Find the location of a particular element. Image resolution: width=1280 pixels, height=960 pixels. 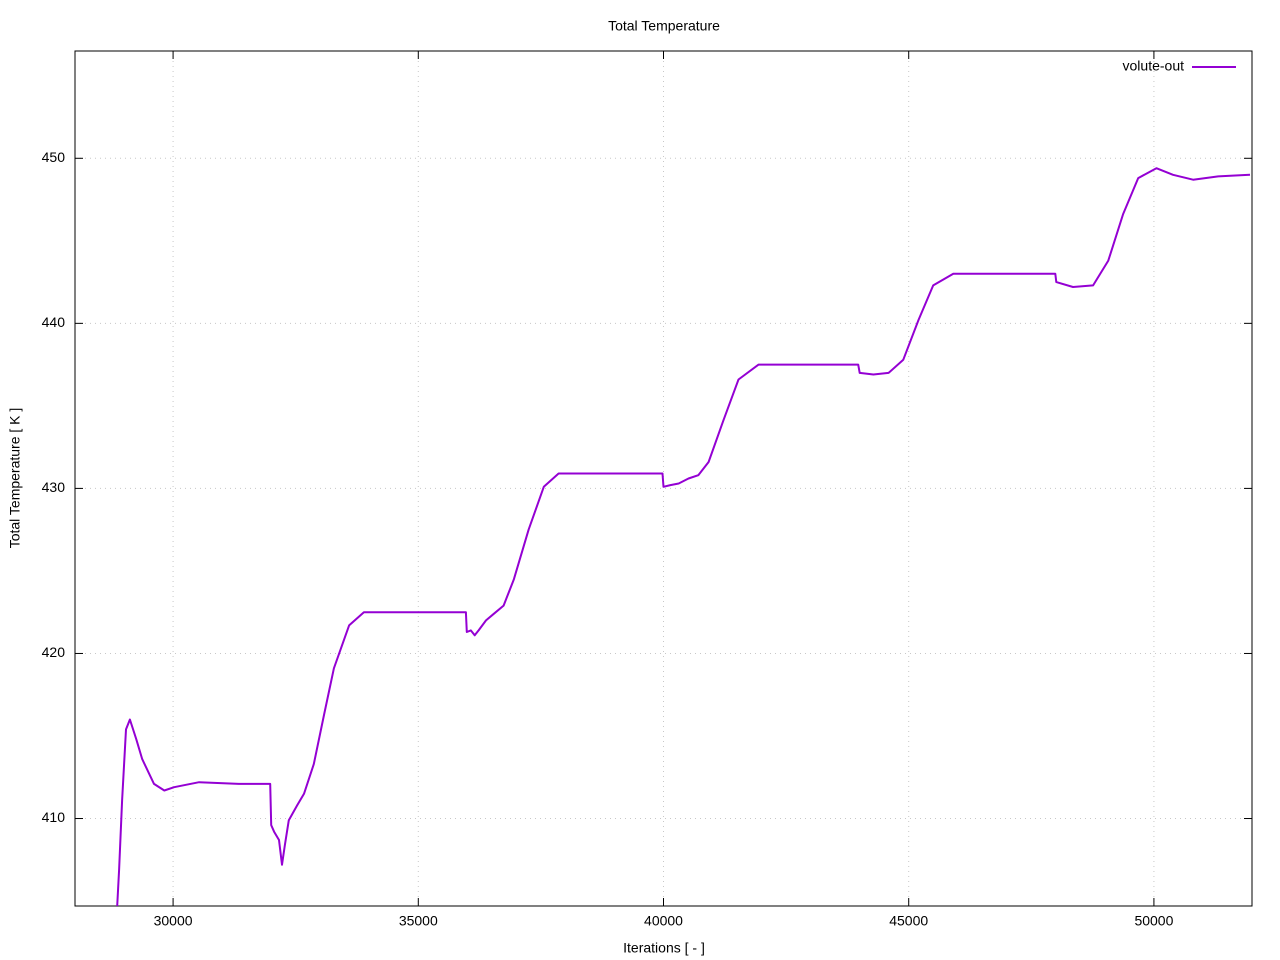

x-tick-label: 35000 is located at coordinates (418, 921).